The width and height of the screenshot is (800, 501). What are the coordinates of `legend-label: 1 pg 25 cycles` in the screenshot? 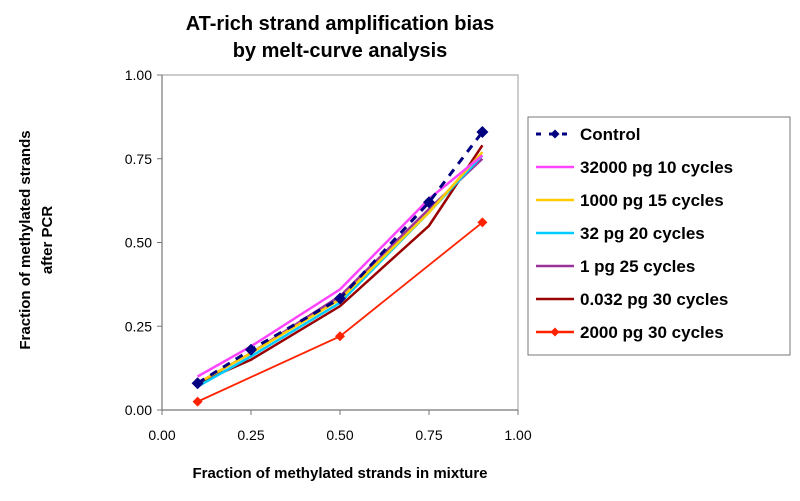 It's located at (637, 266).